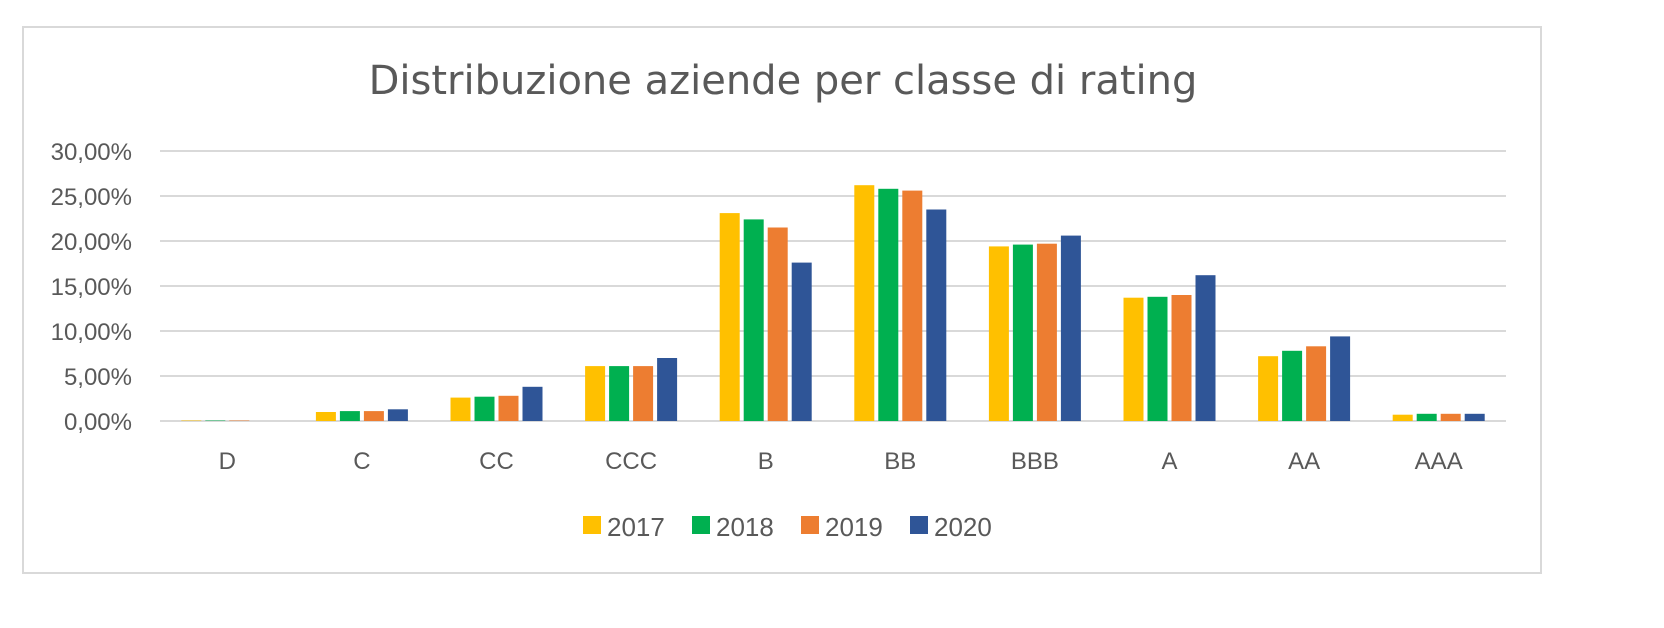 This screenshot has height=628, width=1664. What do you see at coordinates (1133, 359) in the screenshot?
I see `bar-2017-A` at bounding box center [1133, 359].